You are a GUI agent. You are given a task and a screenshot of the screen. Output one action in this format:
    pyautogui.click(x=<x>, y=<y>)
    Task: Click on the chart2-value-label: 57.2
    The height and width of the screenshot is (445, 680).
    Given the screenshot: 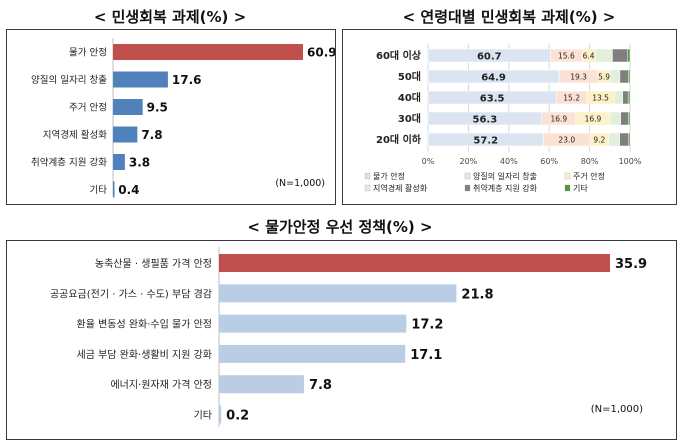 What is the action you would take?
    pyautogui.click(x=485, y=141)
    